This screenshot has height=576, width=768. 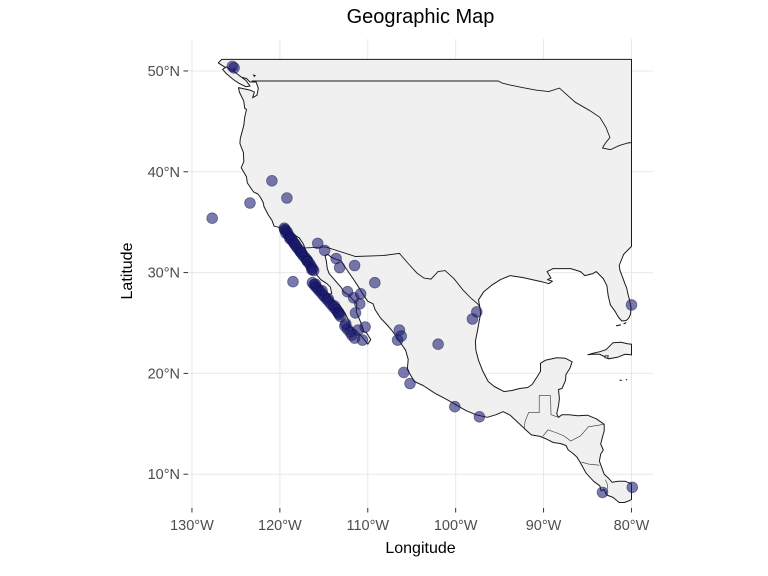 I want to click on x-tick-label: 80°W, so click(x=632, y=526).